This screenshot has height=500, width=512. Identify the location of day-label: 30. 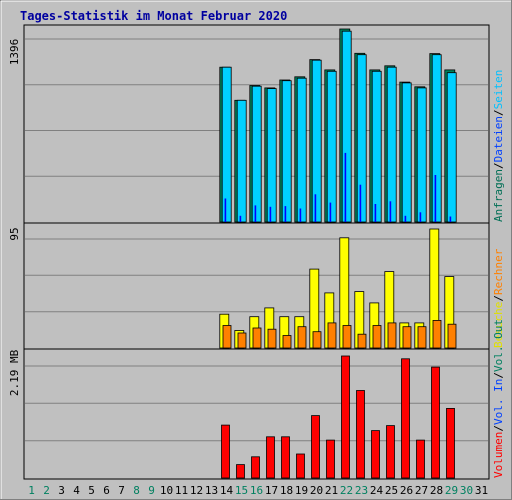
(466, 490).